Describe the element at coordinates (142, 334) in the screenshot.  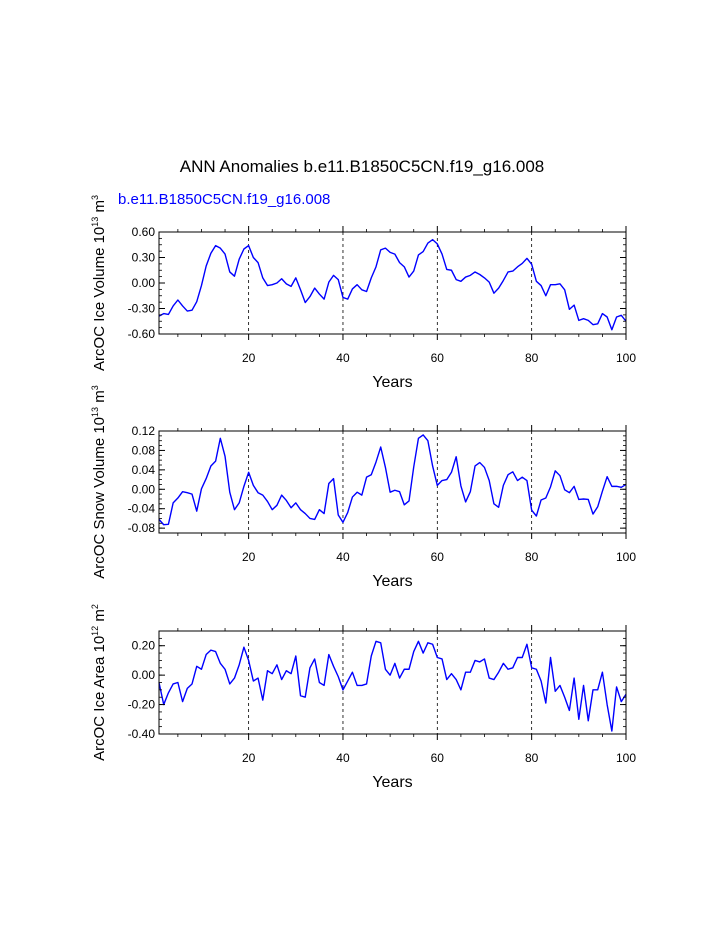
I see `y-tick-label: -0.60` at that location.